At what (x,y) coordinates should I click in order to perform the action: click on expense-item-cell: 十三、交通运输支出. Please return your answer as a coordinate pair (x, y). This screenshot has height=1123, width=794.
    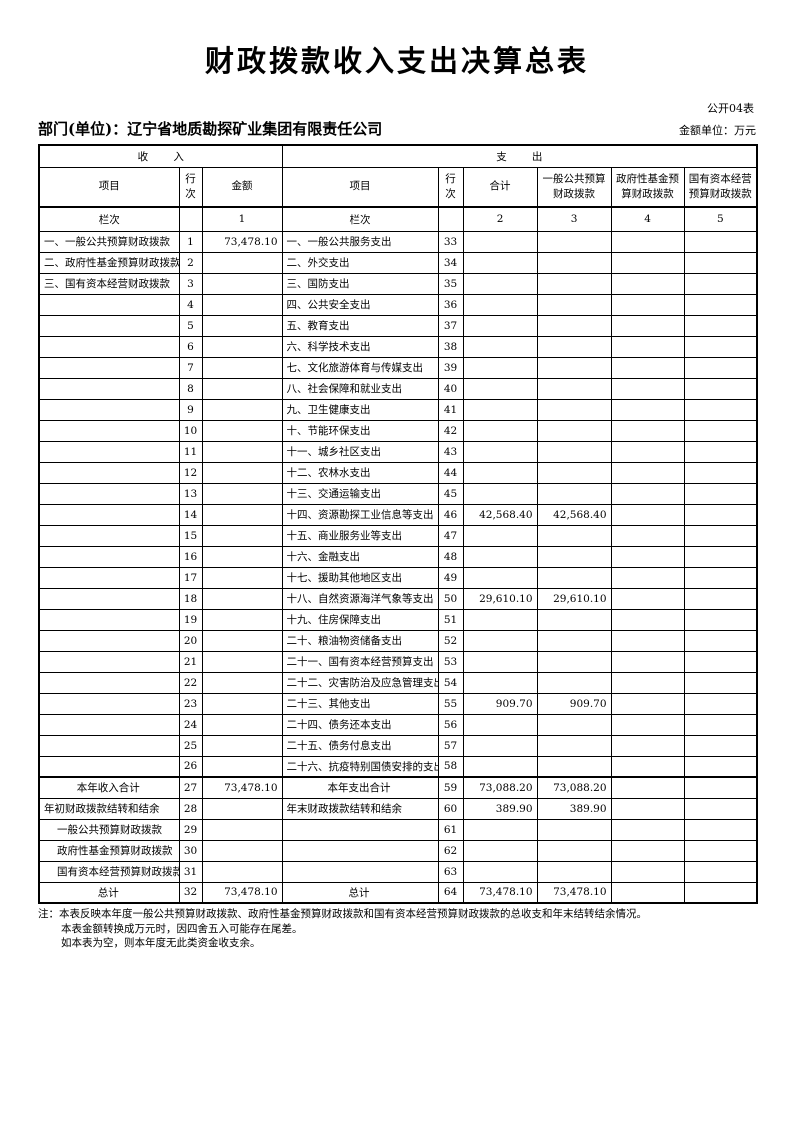
    Looking at the image, I should click on (360, 493).